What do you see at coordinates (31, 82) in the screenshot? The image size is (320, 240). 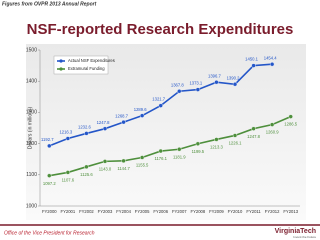 I see `y-tick-label: 1400` at bounding box center [31, 82].